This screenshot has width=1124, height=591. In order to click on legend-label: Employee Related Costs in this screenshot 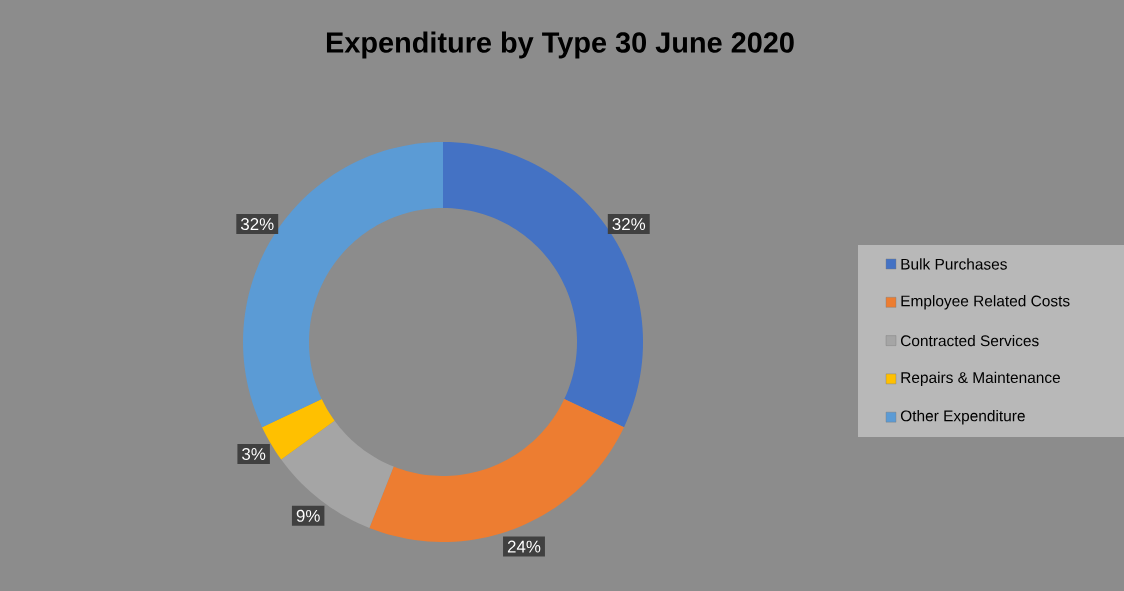, I will do `click(985, 302)`.